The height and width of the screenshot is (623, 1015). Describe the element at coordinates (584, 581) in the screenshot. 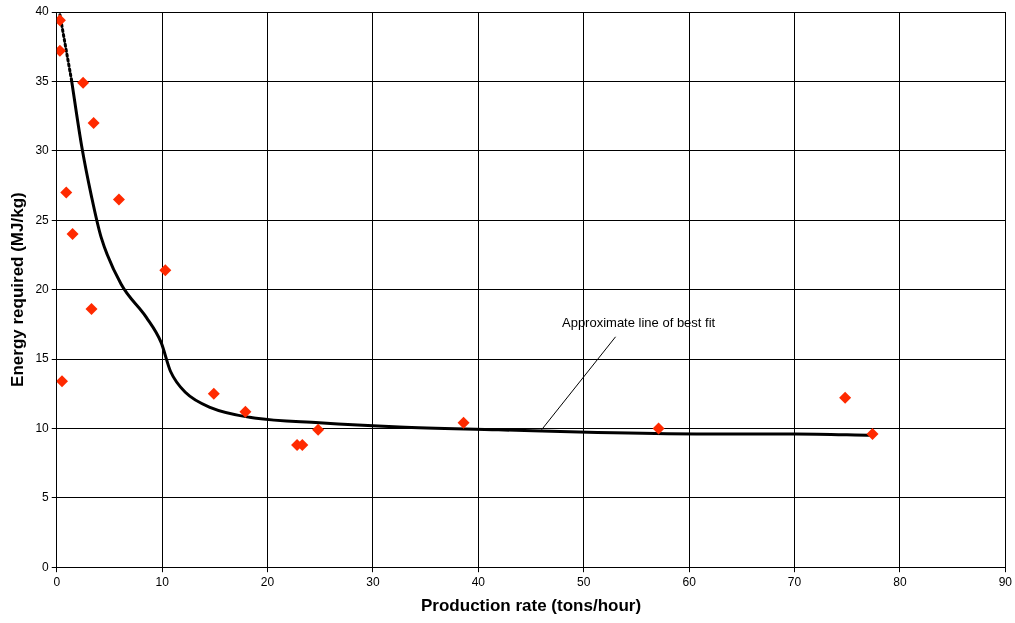

I see `x-tick-label: 50` at that location.